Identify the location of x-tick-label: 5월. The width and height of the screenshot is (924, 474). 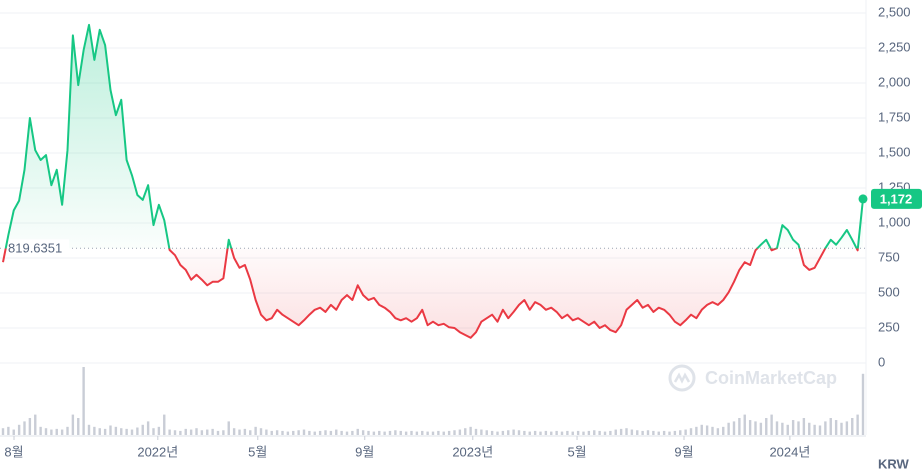
(576, 451).